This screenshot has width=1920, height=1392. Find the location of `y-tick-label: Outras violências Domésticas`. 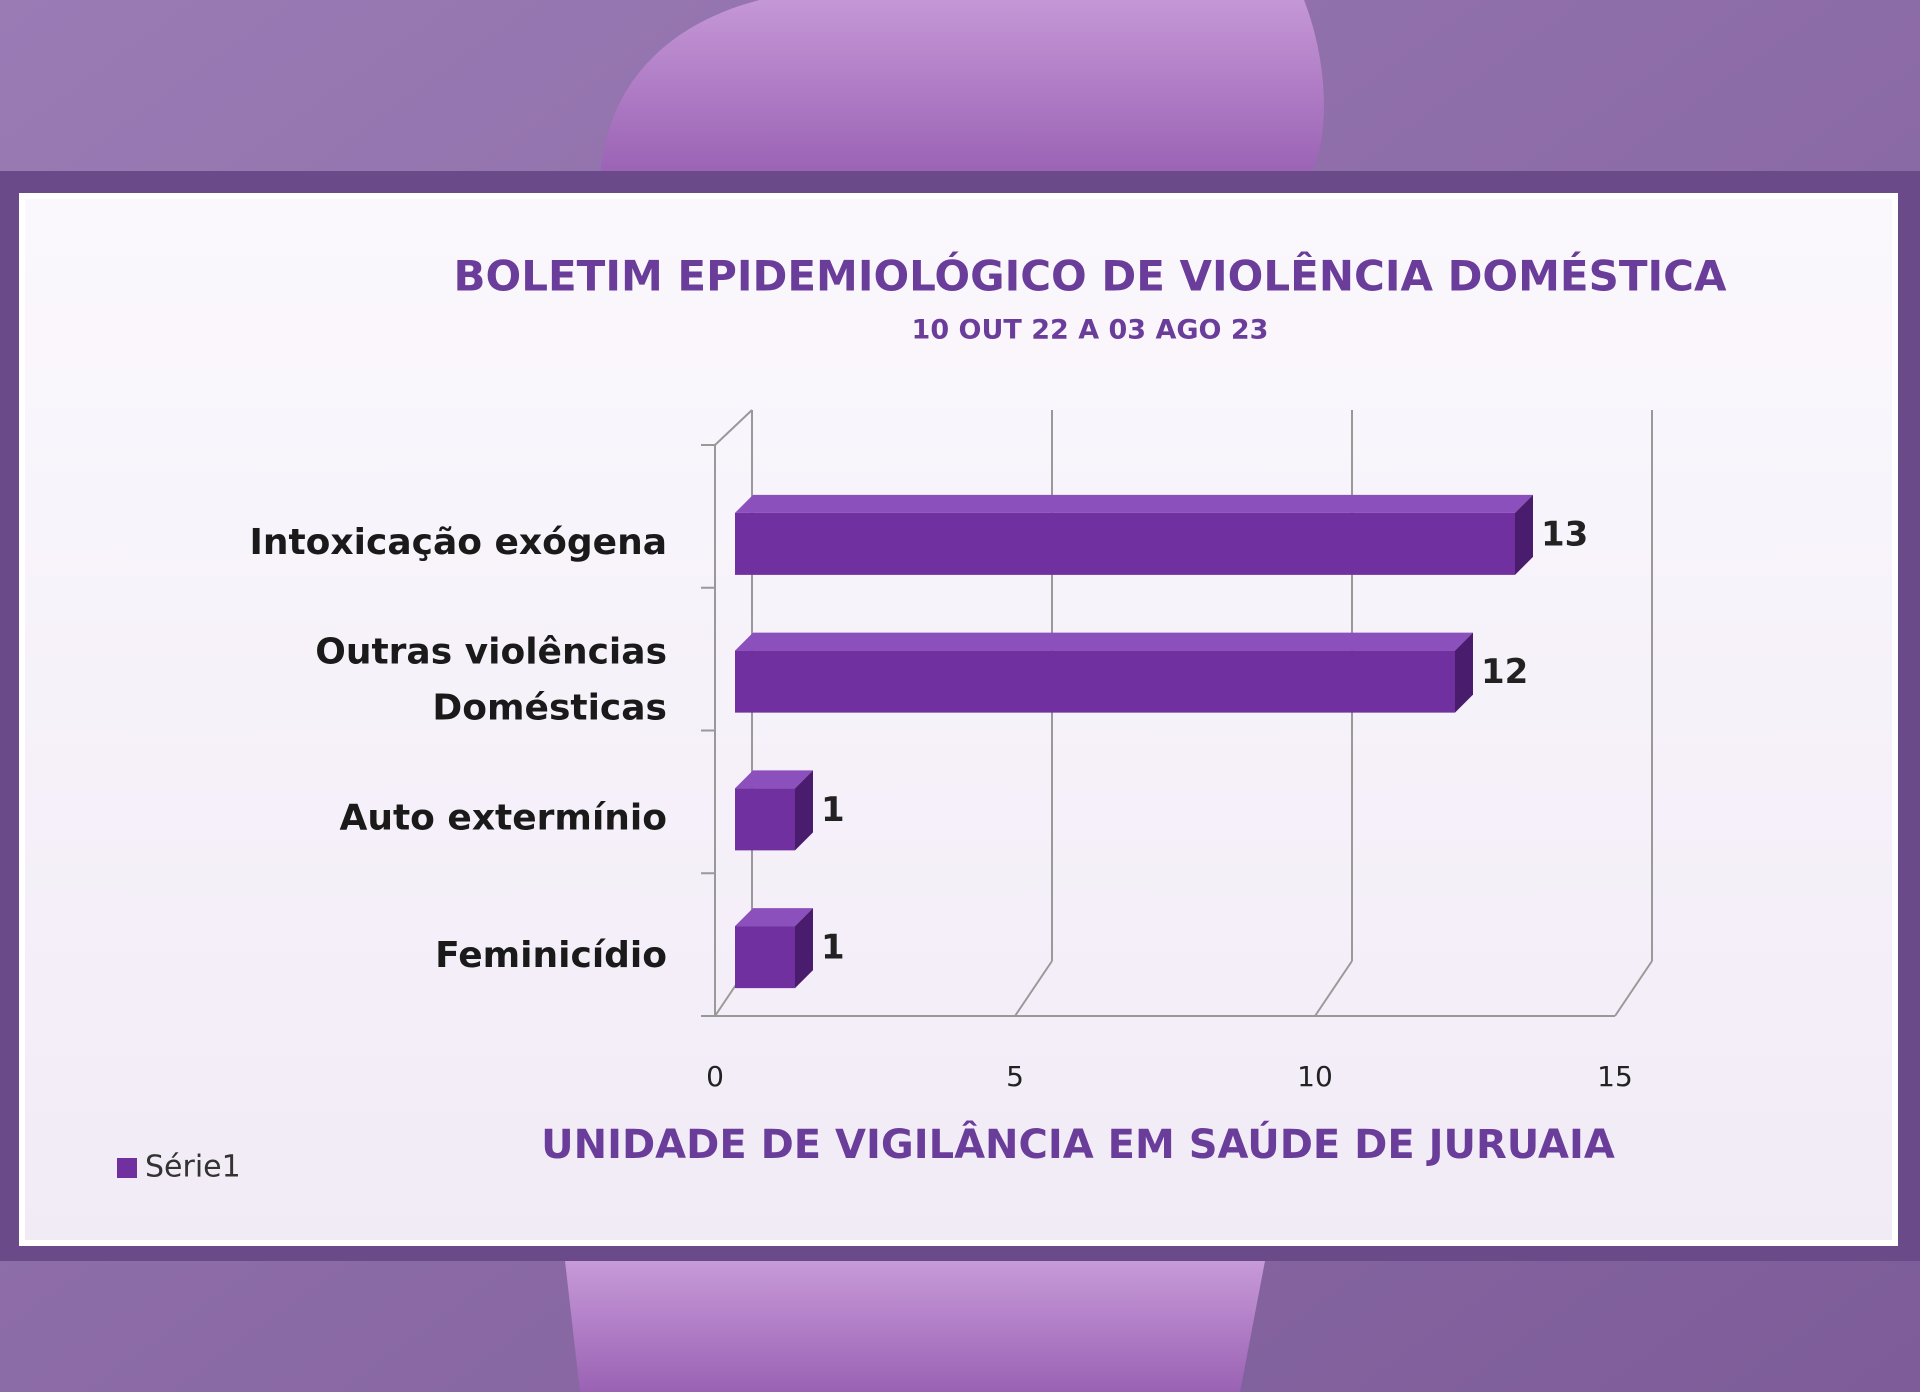

y-tick-label: Outras violências Domésticas is located at coordinates (491, 680).